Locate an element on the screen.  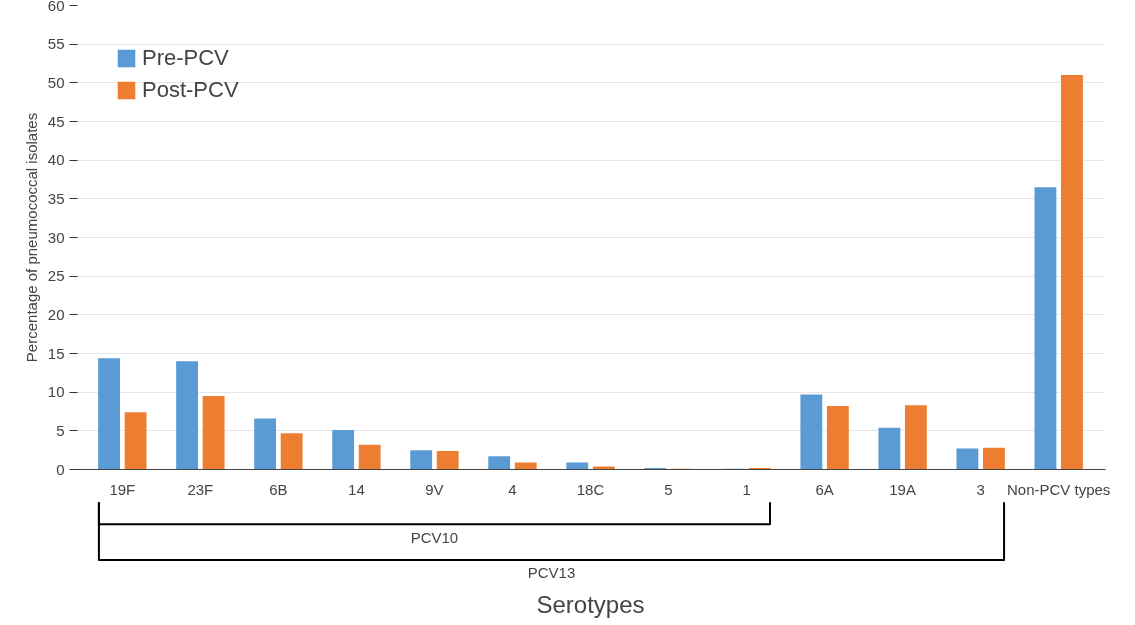
legend-label: Post-PCV is located at coordinates (190, 90).